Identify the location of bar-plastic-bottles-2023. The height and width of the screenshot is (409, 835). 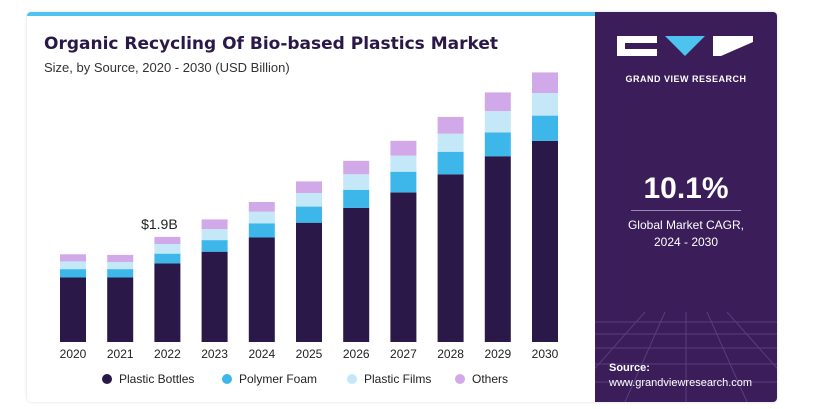
(214, 296).